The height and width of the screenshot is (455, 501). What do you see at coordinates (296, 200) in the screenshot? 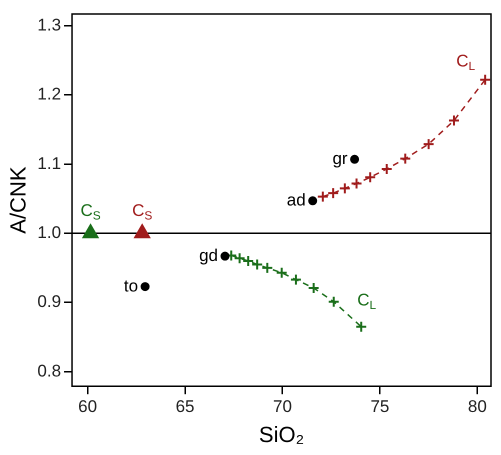
I see `annotation: ad` at bounding box center [296, 200].